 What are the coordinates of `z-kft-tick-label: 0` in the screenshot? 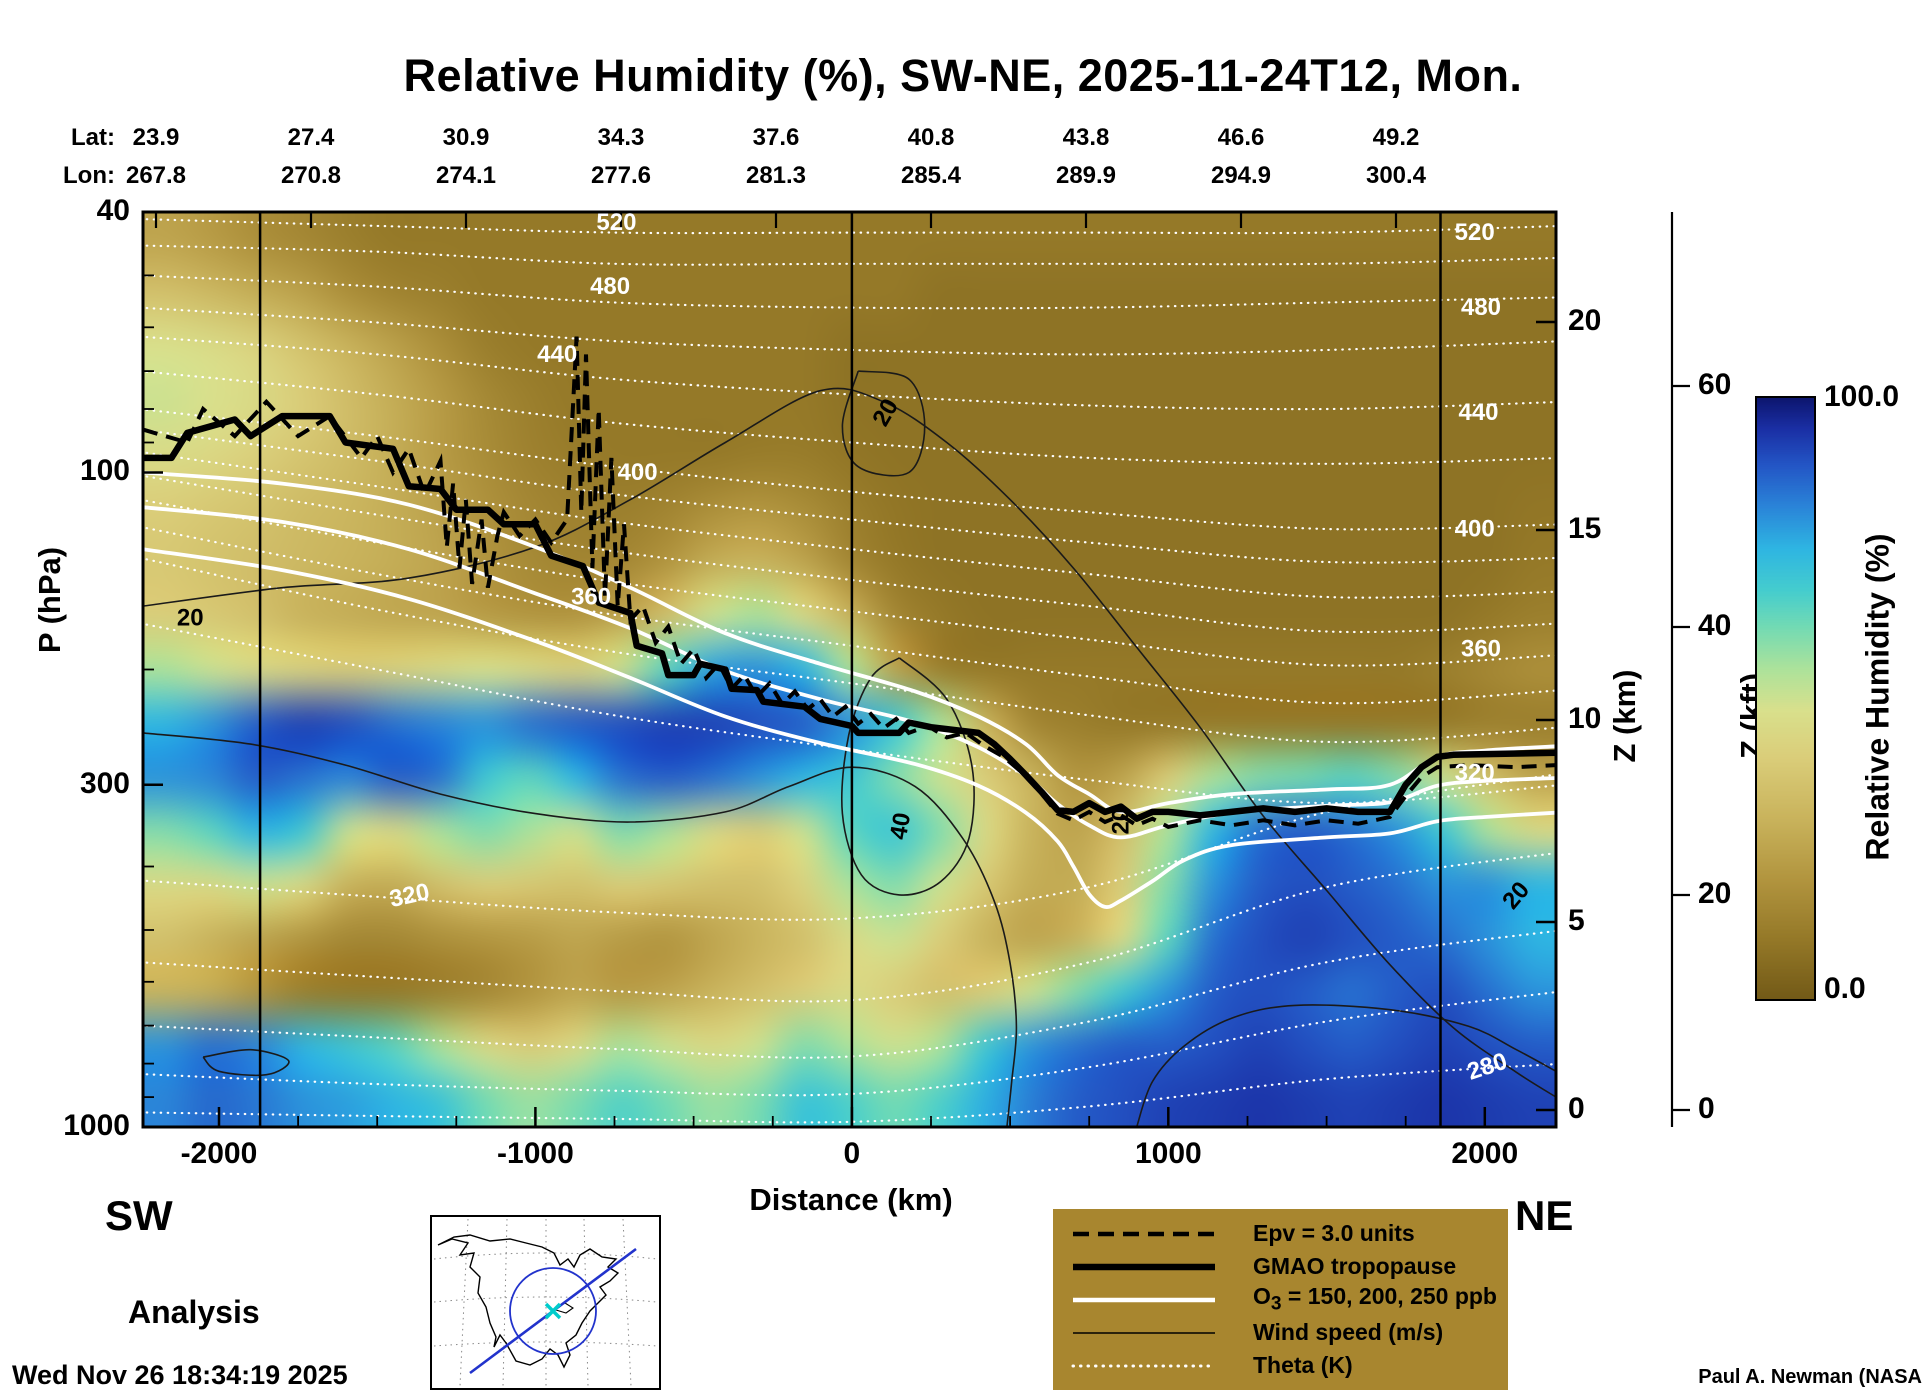 It's located at (1706, 1108).